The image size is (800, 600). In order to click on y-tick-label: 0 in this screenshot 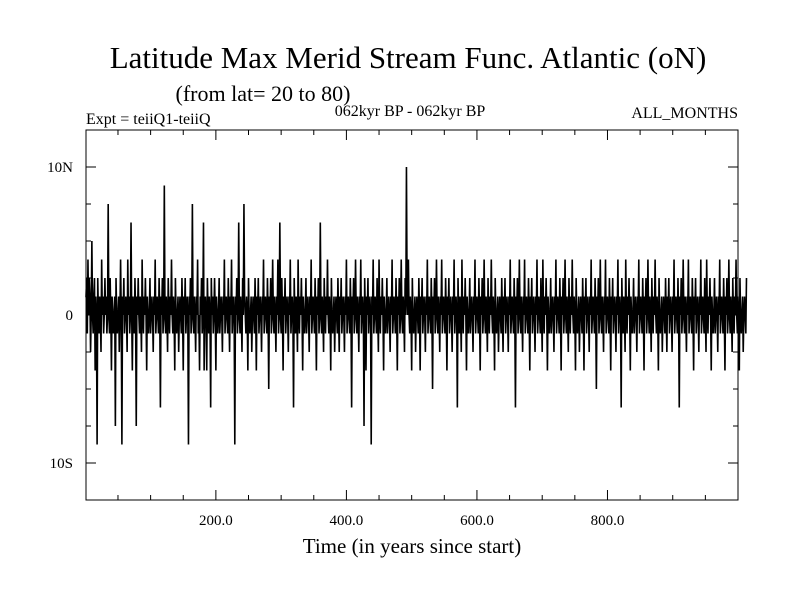, I will do `click(70, 316)`.